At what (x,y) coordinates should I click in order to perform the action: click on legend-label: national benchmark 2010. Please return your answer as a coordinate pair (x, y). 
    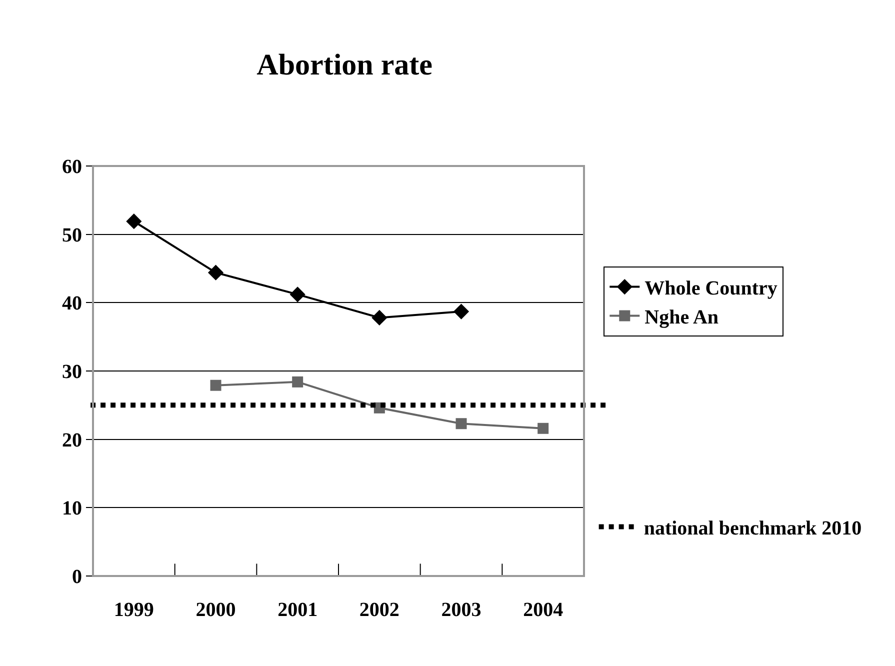
    Looking at the image, I should click on (753, 529).